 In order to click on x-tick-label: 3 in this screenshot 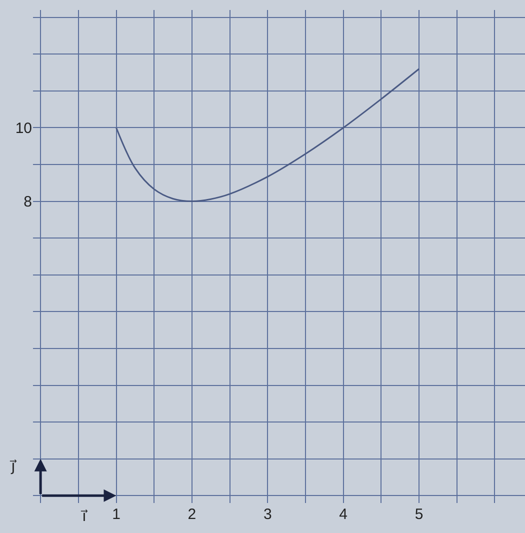, I will do `click(267, 514)`.